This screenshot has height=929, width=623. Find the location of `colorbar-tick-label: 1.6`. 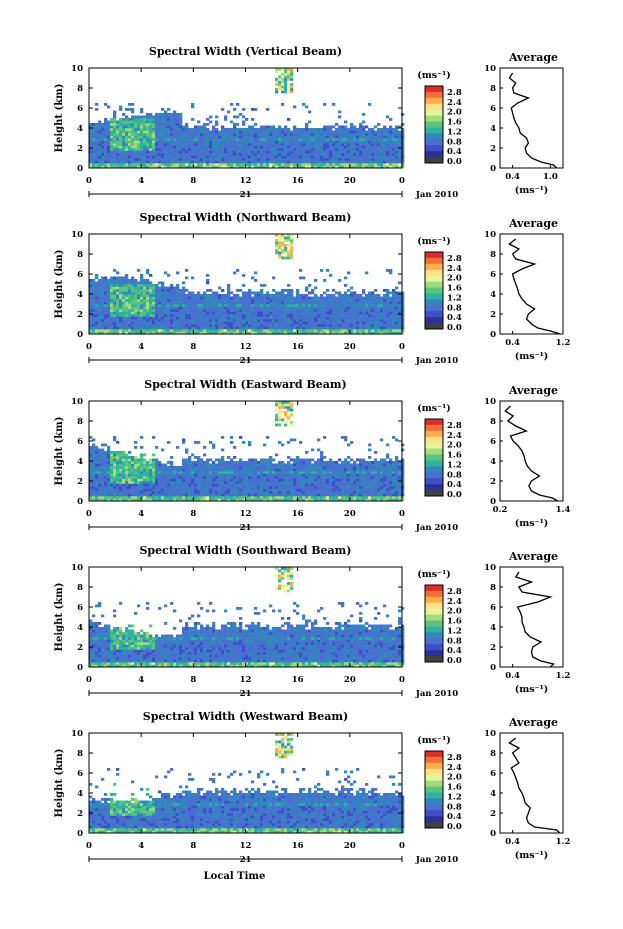

colorbar-tick-label: 1.6 is located at coordinates (454, 289).